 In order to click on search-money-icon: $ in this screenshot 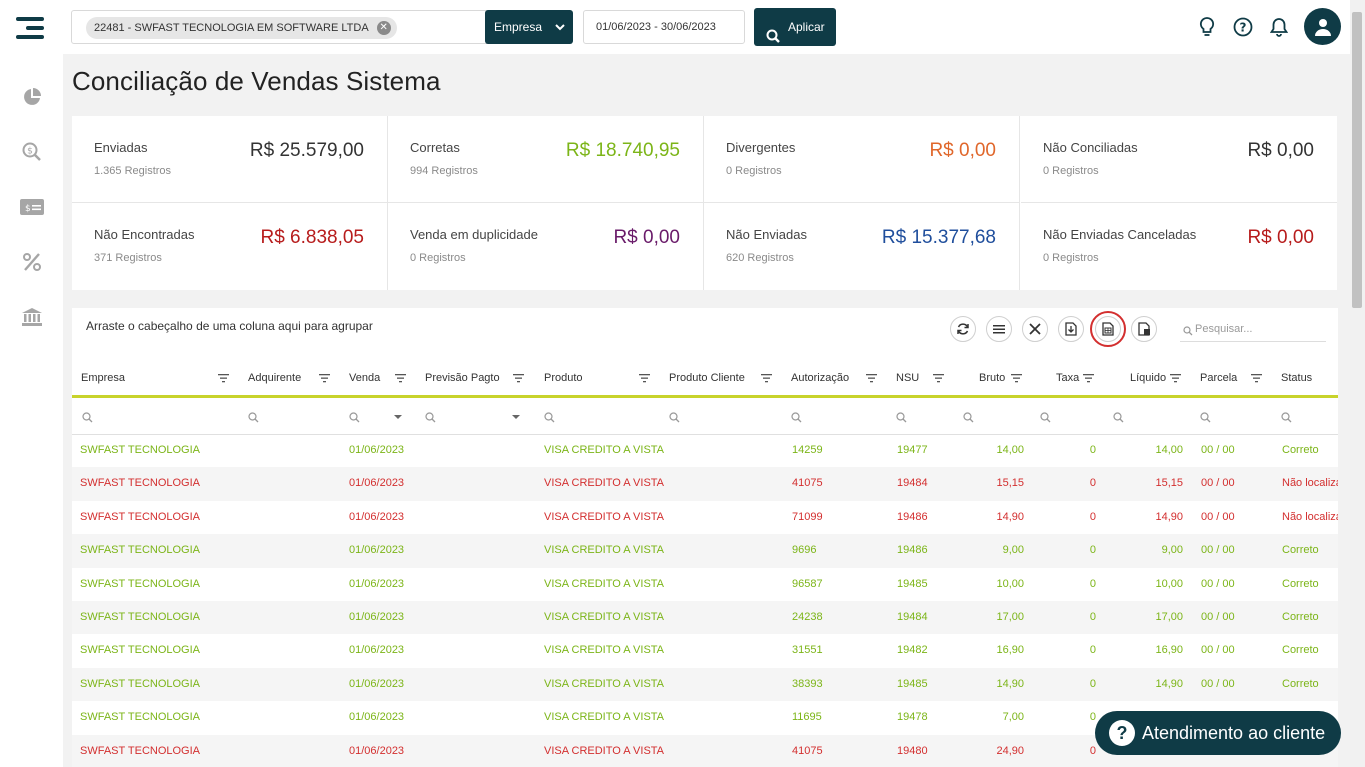, I will do `click(32, 152)`.